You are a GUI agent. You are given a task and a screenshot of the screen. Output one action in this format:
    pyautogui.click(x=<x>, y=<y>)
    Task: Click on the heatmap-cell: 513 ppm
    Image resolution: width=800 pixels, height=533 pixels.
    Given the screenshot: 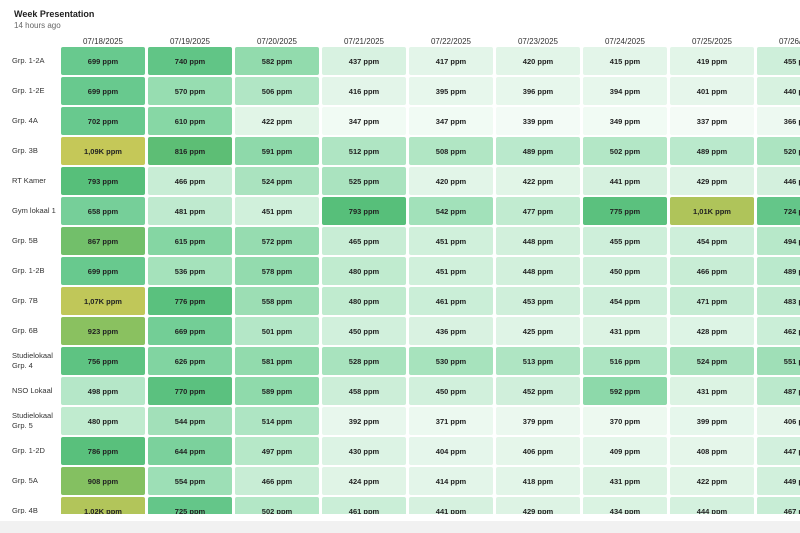 What is the action you would take?
    pyautogui.click(x=538, y=361)
    